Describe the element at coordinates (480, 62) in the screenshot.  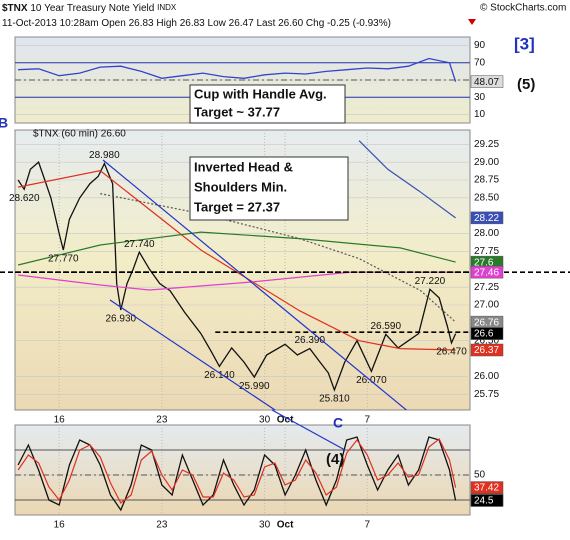
I see `y-tick-label: 70` at that location.